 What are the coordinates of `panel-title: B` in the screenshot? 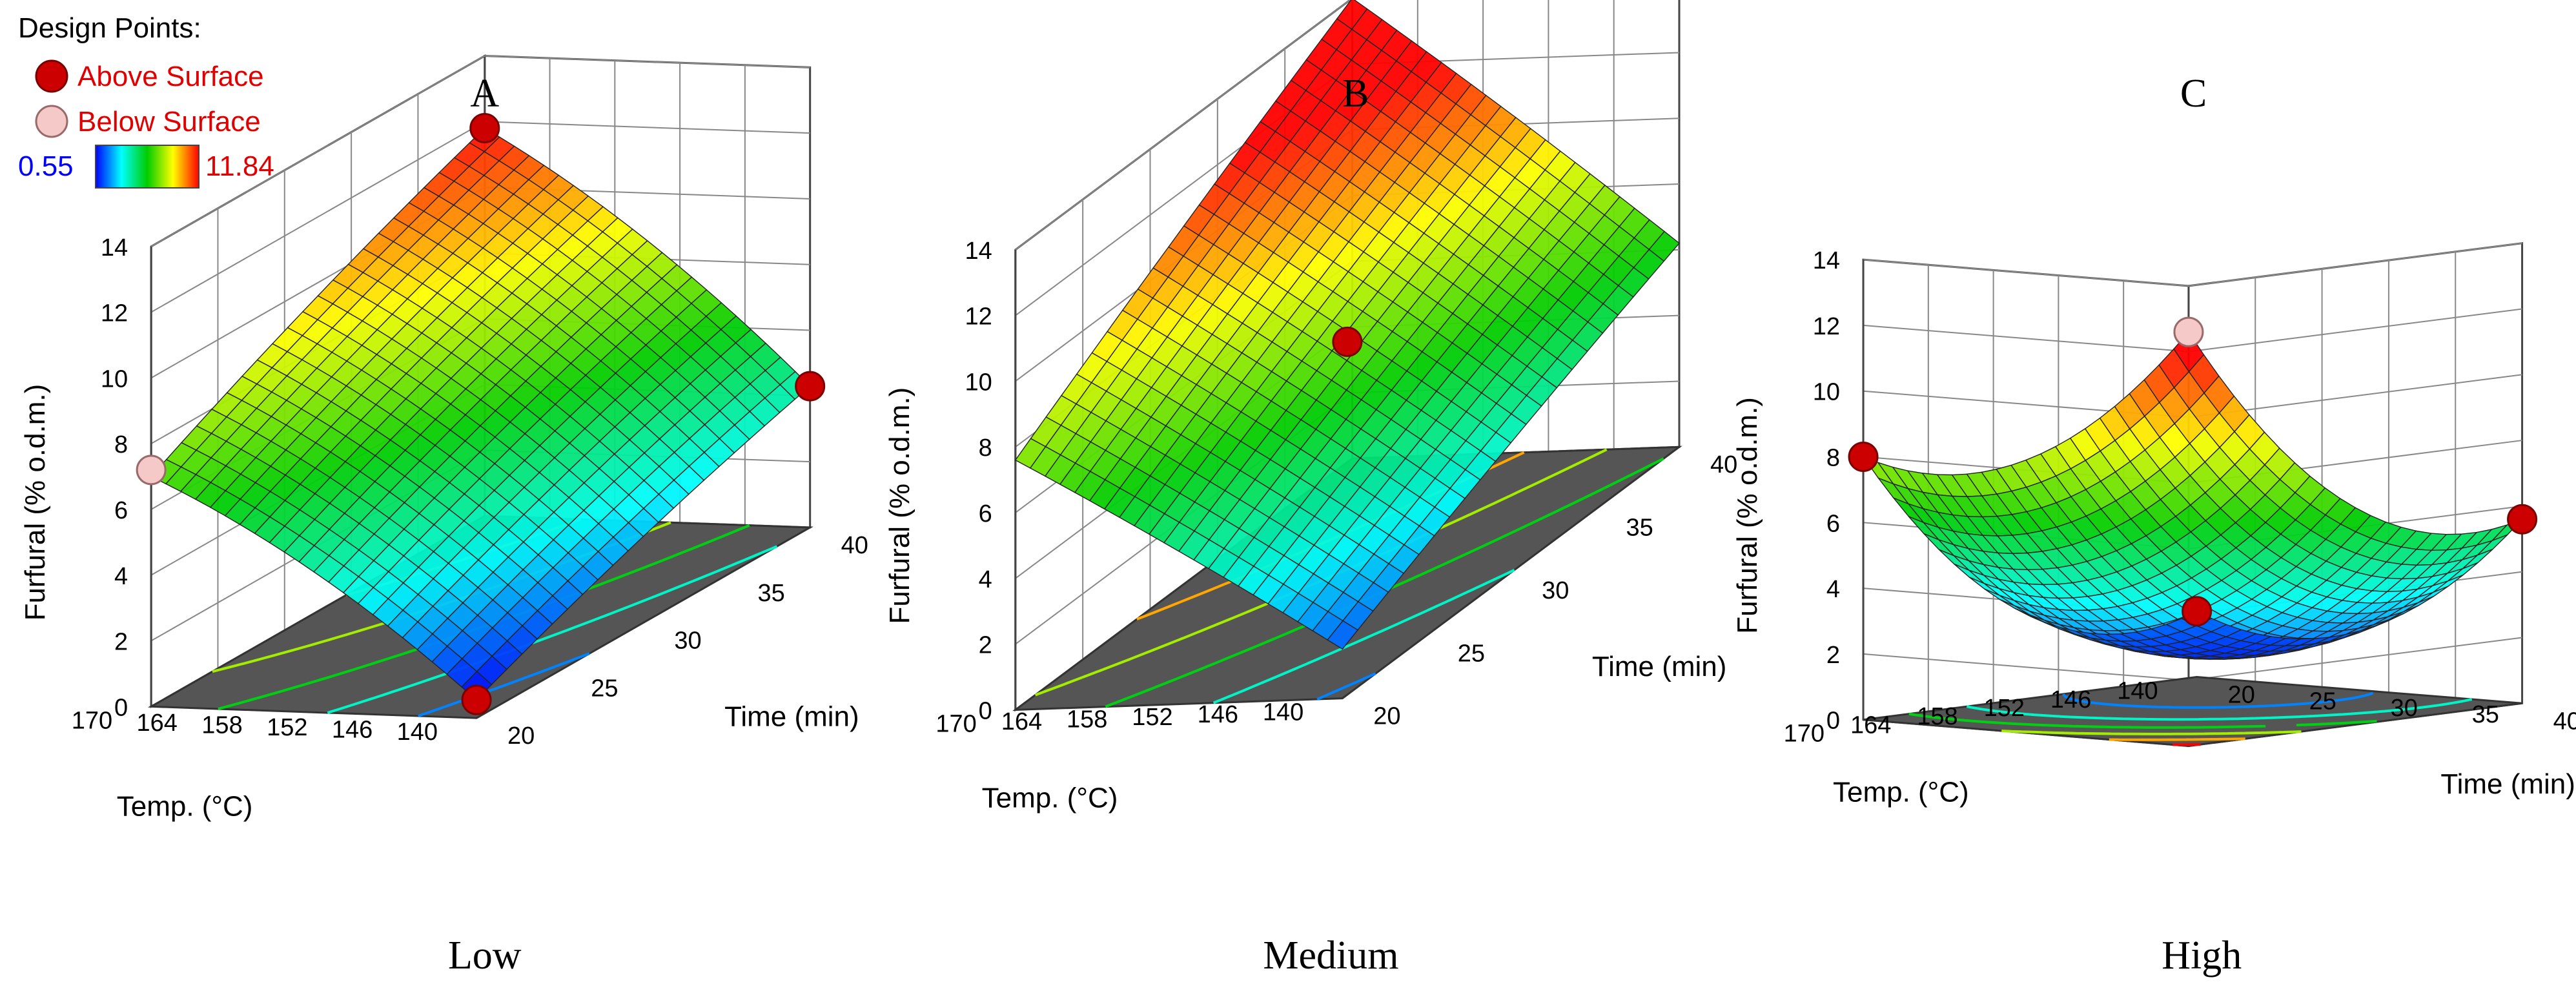 It's located at (1356, 94).